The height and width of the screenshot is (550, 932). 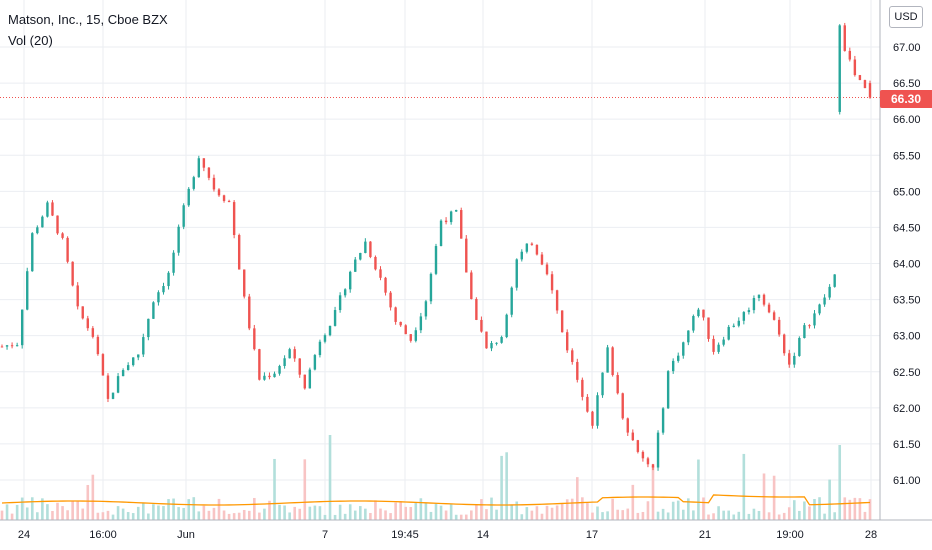 What do you see at coordinates (906, 17) in the screenshot?
I see `currency-button: USD` at bounding box center [906, 17].